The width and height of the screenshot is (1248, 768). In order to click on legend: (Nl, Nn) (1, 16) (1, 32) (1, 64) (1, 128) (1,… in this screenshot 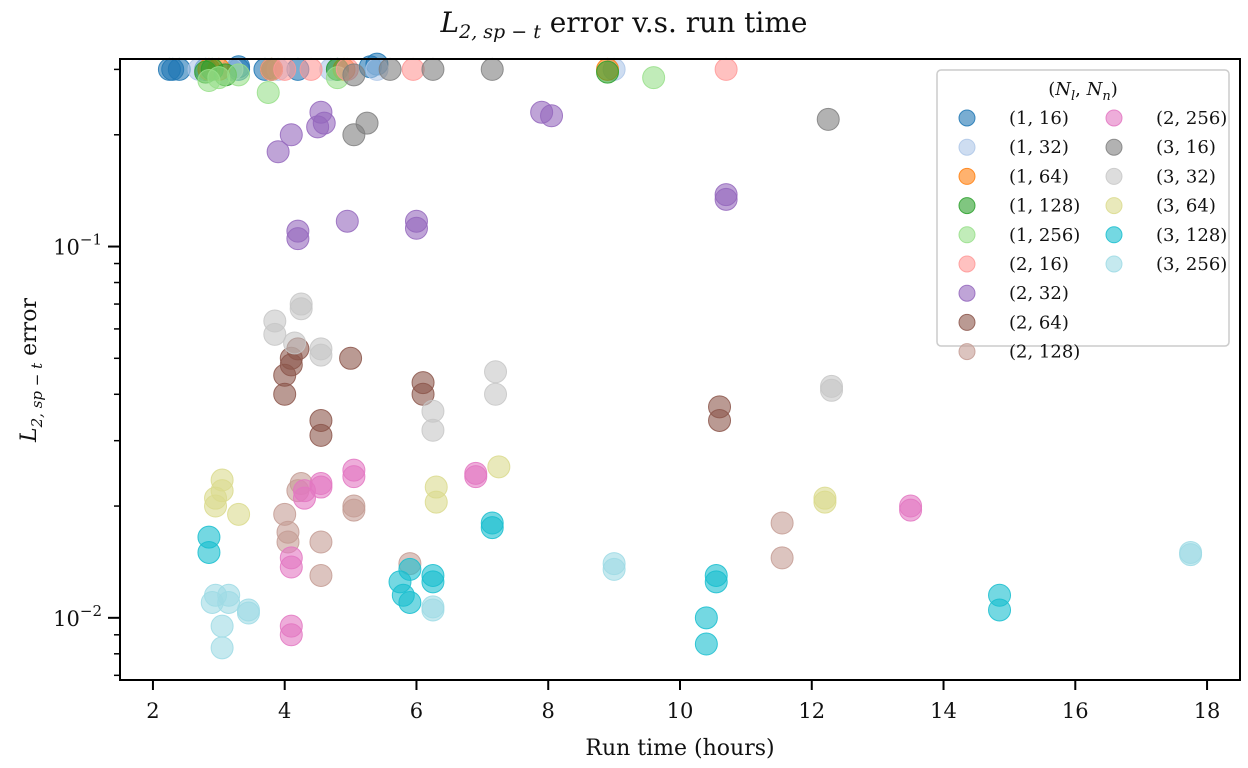, I will do `click(1083, 216)`.